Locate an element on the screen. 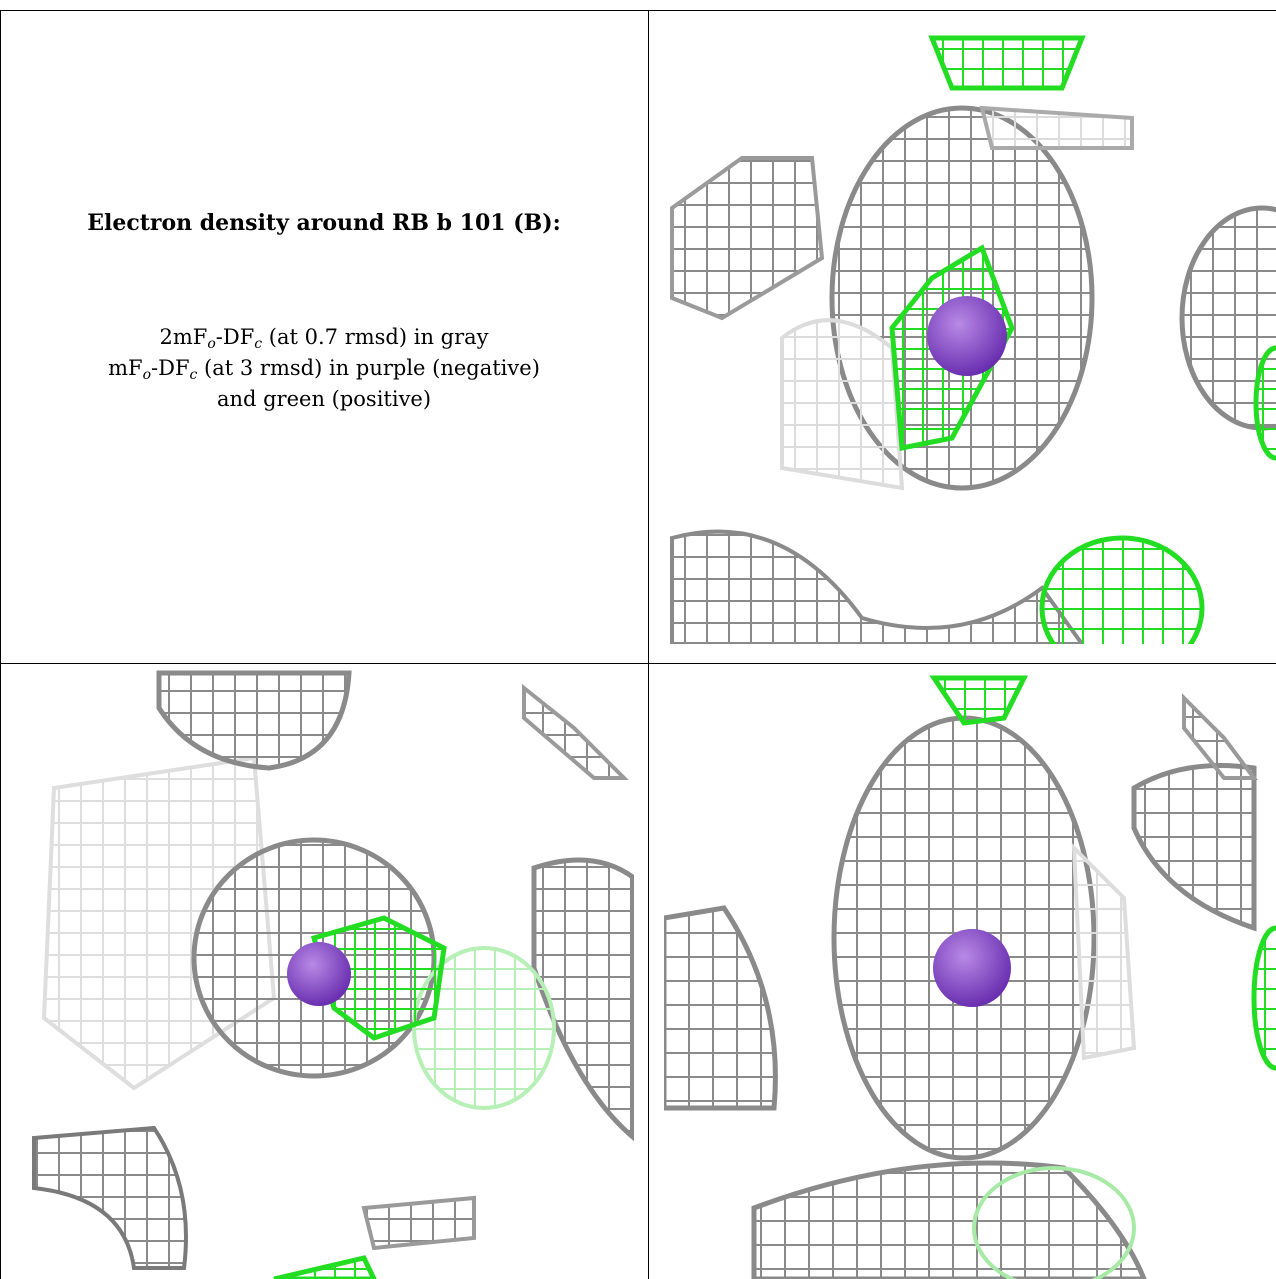 The height and width of the screenshot is (1279, 1276). legend-line-fo-dfc: mFo-DFc (at 3 rmsd) in purple (negative) is located at coordinates (324, 369).